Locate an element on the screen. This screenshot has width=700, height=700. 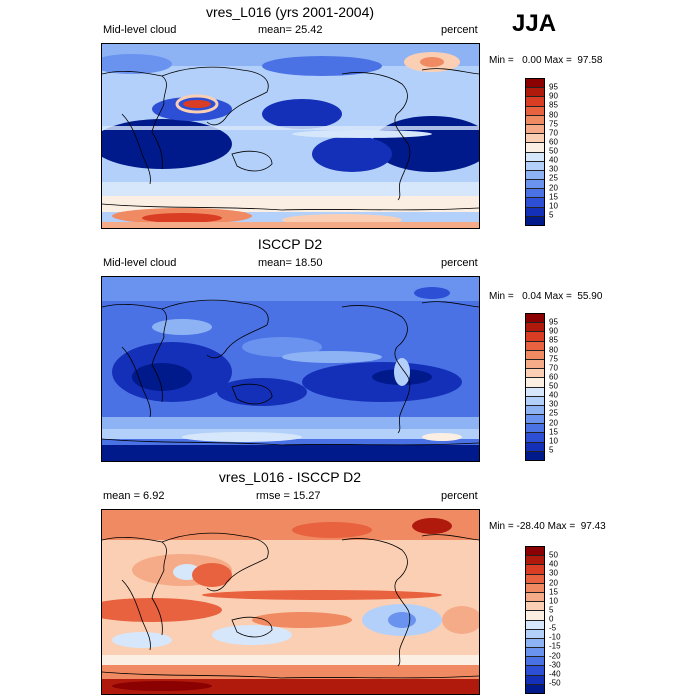
map-obs-field is located at coordinates (290, 369).